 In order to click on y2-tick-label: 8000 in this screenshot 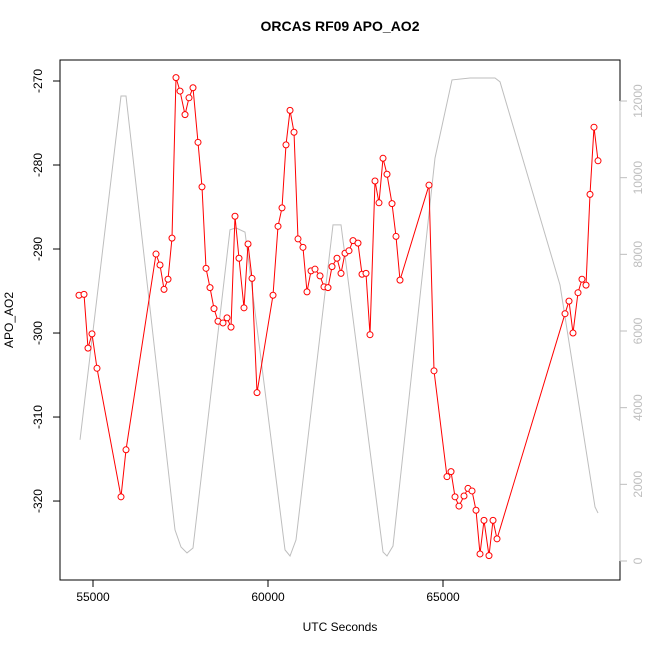, I will do `click(638, 254)`.